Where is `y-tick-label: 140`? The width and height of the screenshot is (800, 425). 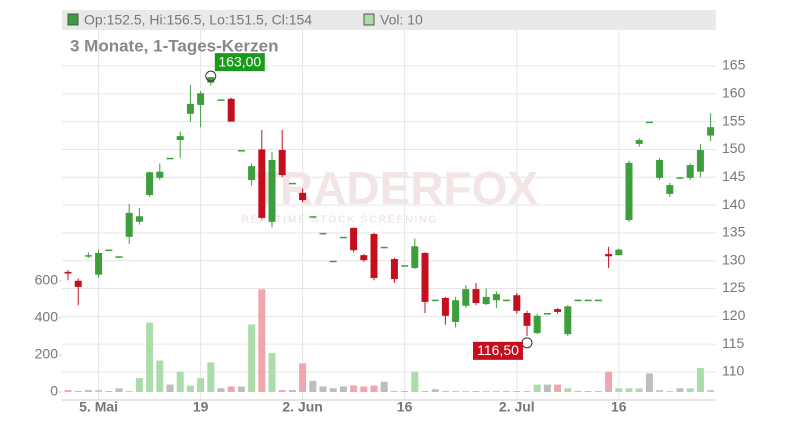 y-tick-label: 140 is located at coordinates (734, 204).